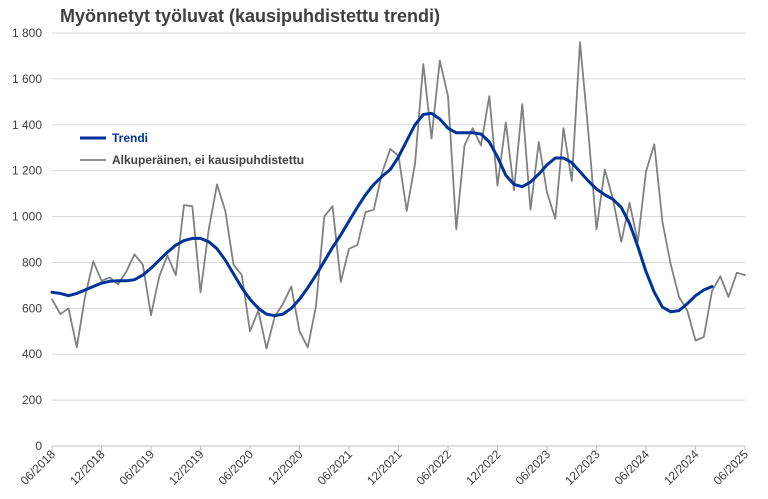  Describe the element at coordinates (192, 149) in the screenshot. I see `legend: Trendi Alkuperäinen, ei kausipuhdistettu` at that location.